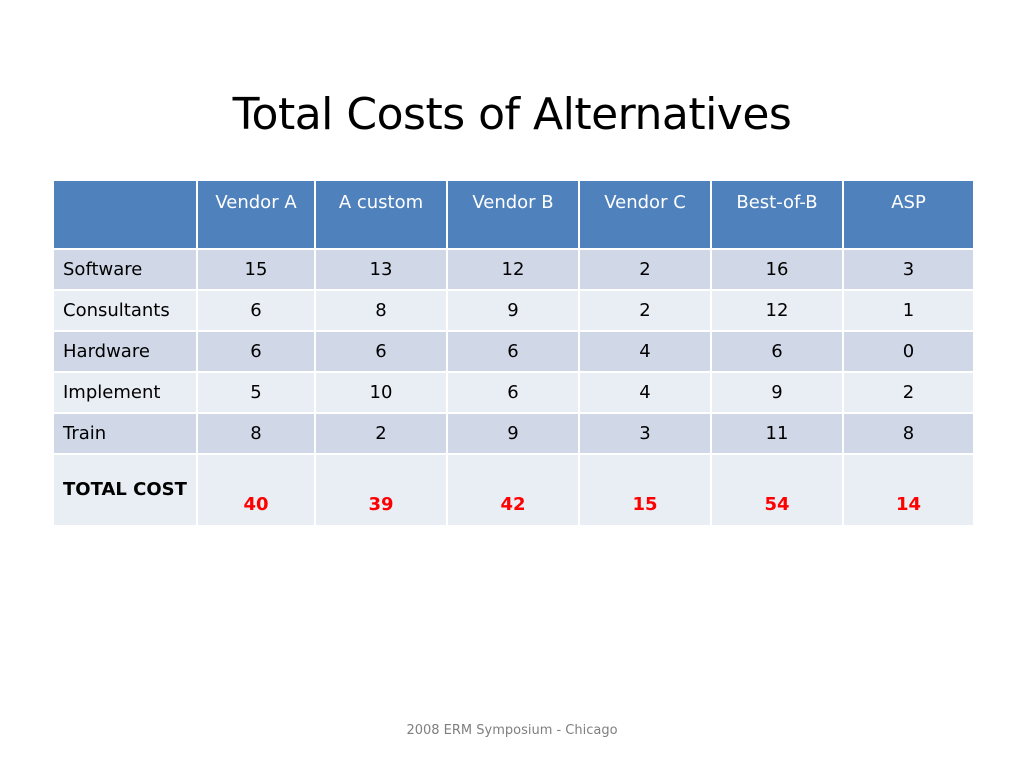 The image size is (1024, 768). I want to click on table-row: Train 8 2 9 3 11 8, so click(513, 433).